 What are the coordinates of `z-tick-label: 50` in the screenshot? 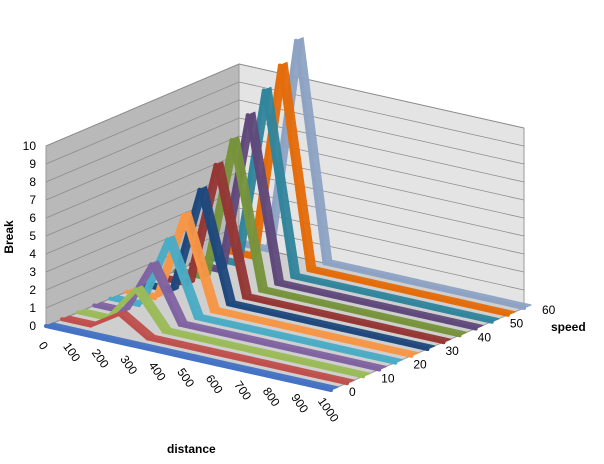 It's located at (517, 324).